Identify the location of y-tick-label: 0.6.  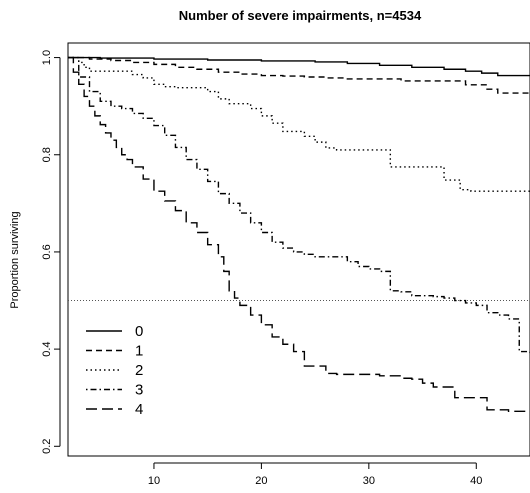
(47, 251).